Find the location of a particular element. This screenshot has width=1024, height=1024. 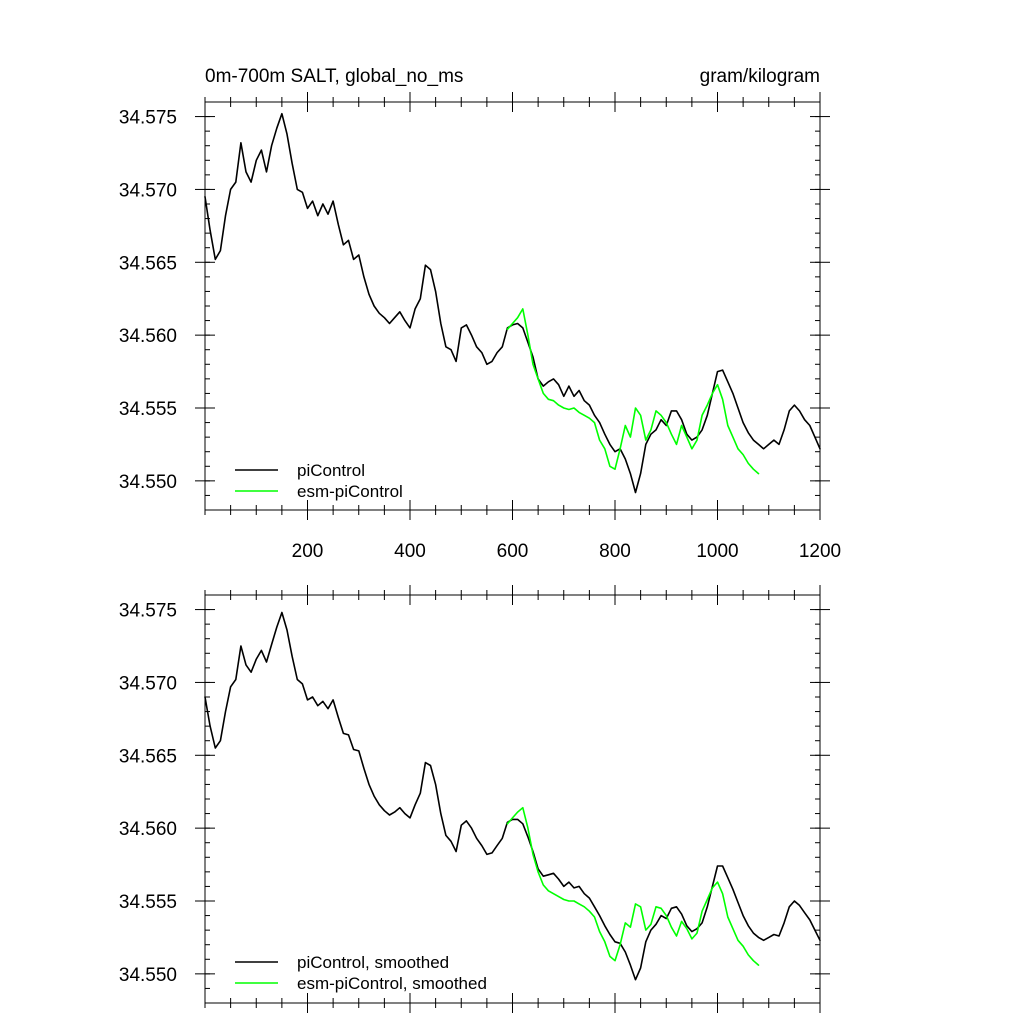

x-tick-label: 1200 is located at coordinates (820, 551).